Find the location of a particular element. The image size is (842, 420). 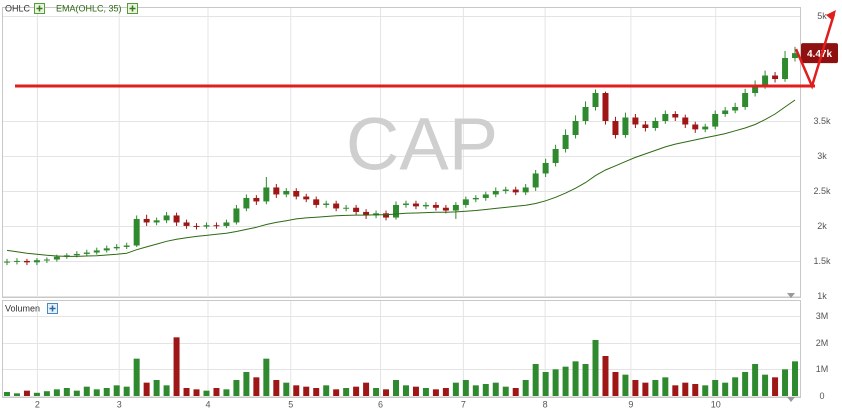

x-tick-label: 3 is located at coordinates (119, 404).